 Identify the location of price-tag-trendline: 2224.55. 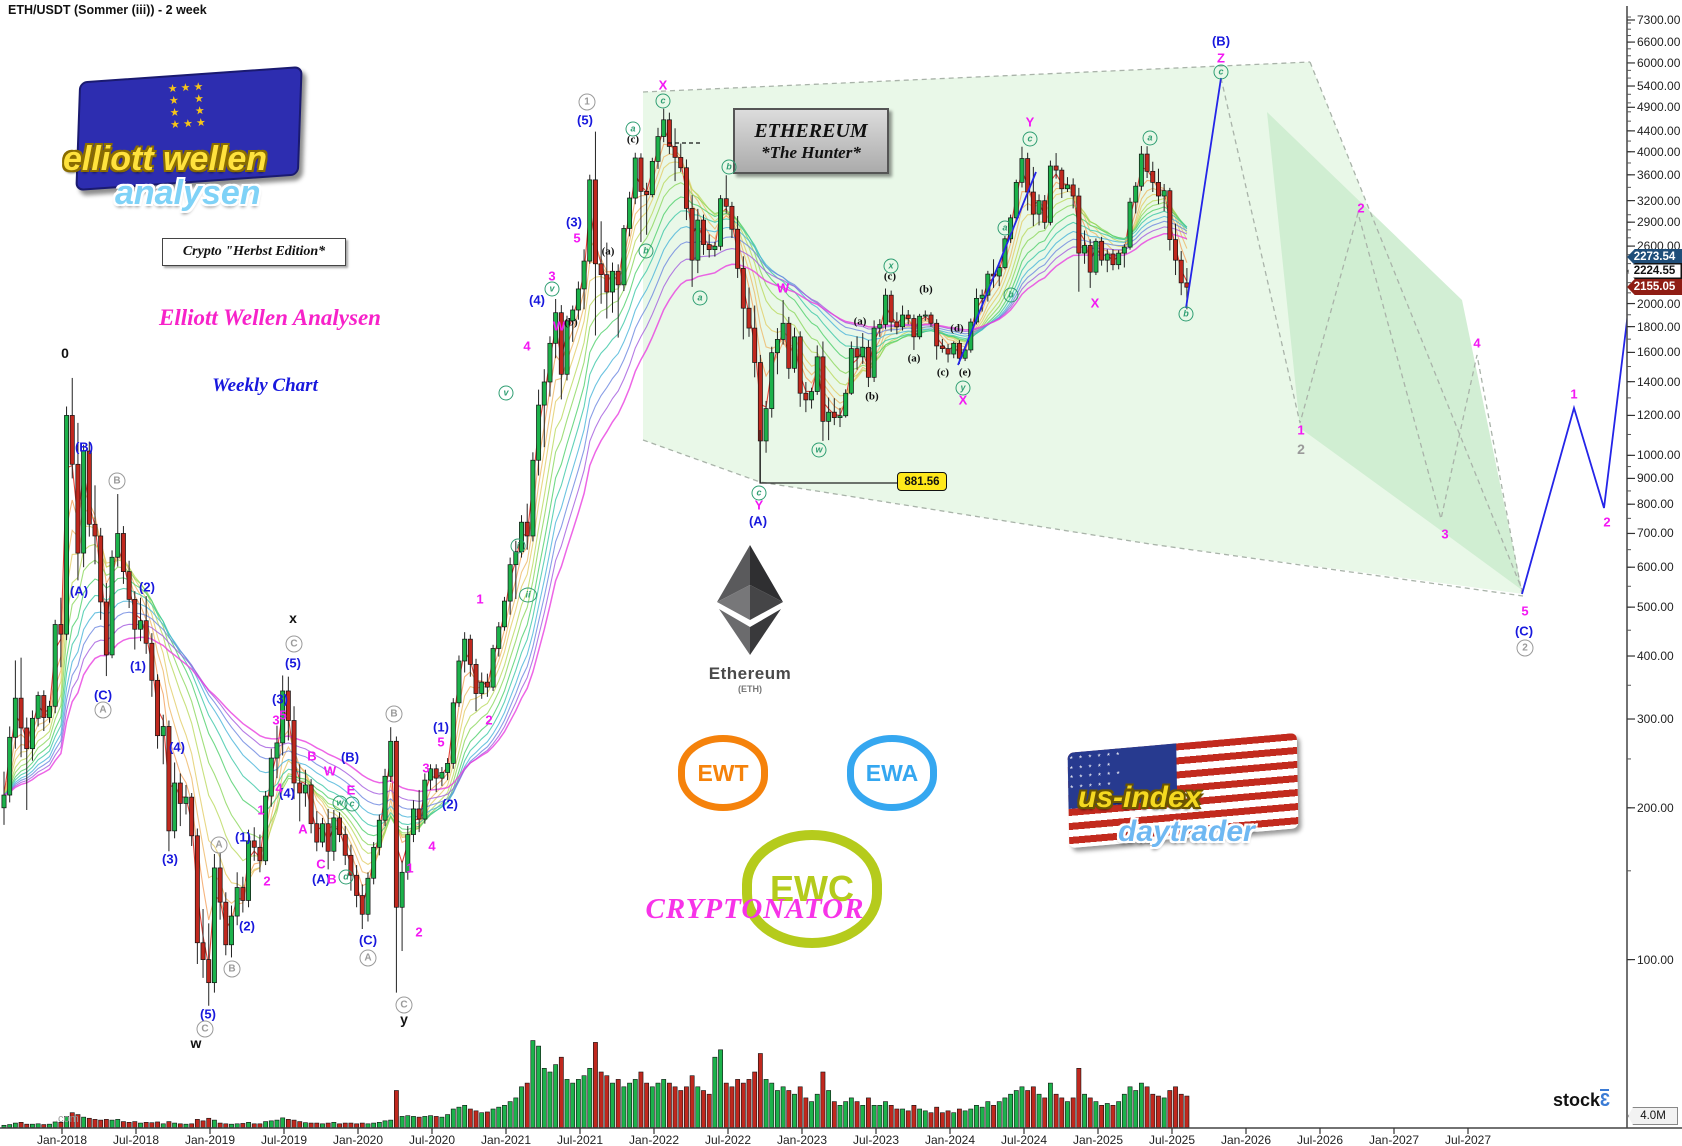
(1654, 271).